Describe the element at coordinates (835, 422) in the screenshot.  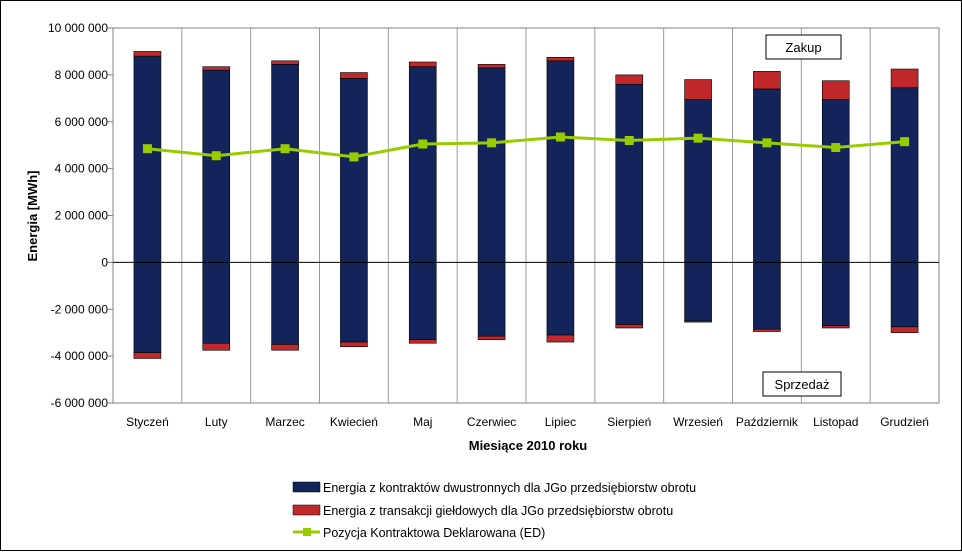
I see `x-tick-label: Listopad` at that location.